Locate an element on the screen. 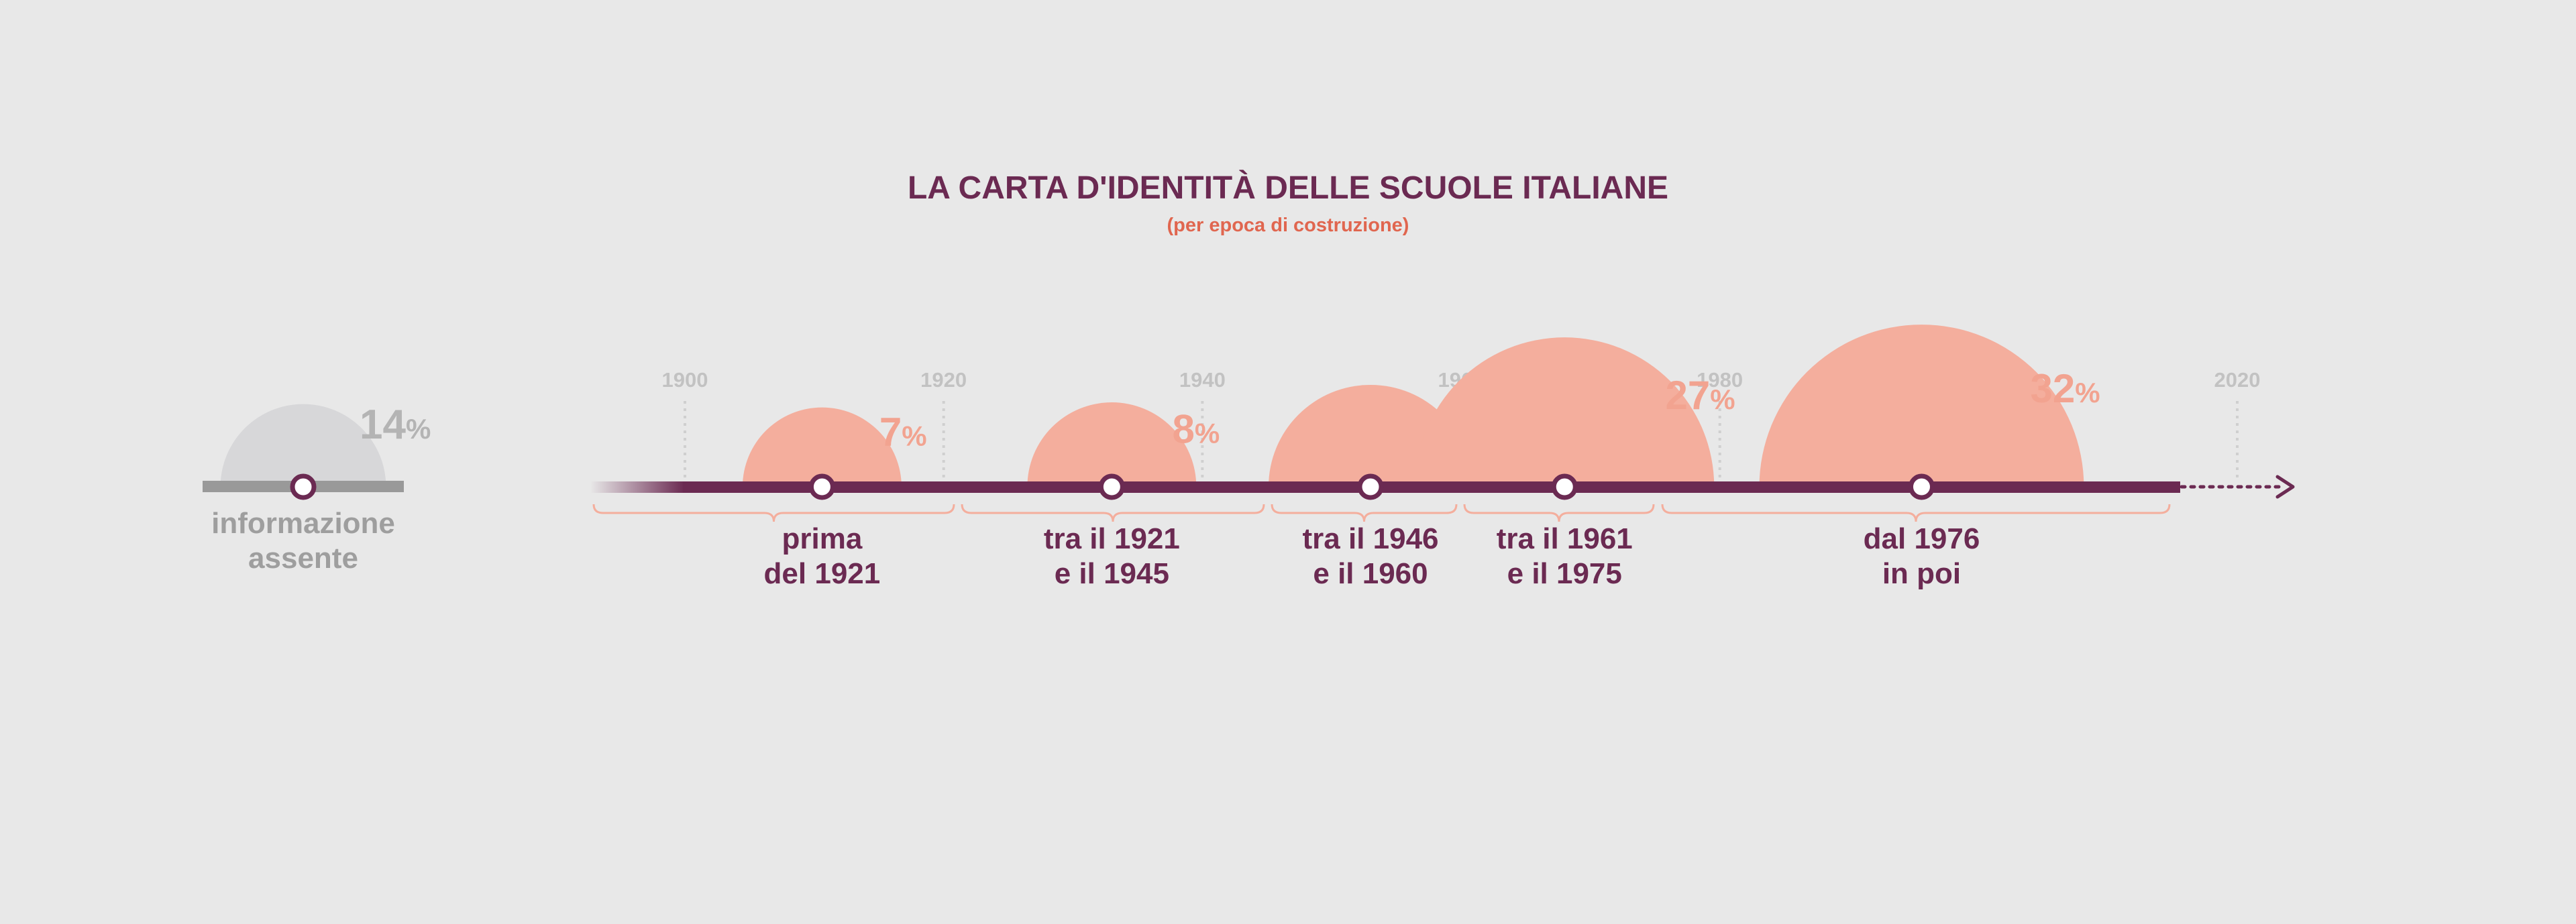 The image size is (2576, 924). missing-info-label-line1: informazione is located at coordinates (303, 523).